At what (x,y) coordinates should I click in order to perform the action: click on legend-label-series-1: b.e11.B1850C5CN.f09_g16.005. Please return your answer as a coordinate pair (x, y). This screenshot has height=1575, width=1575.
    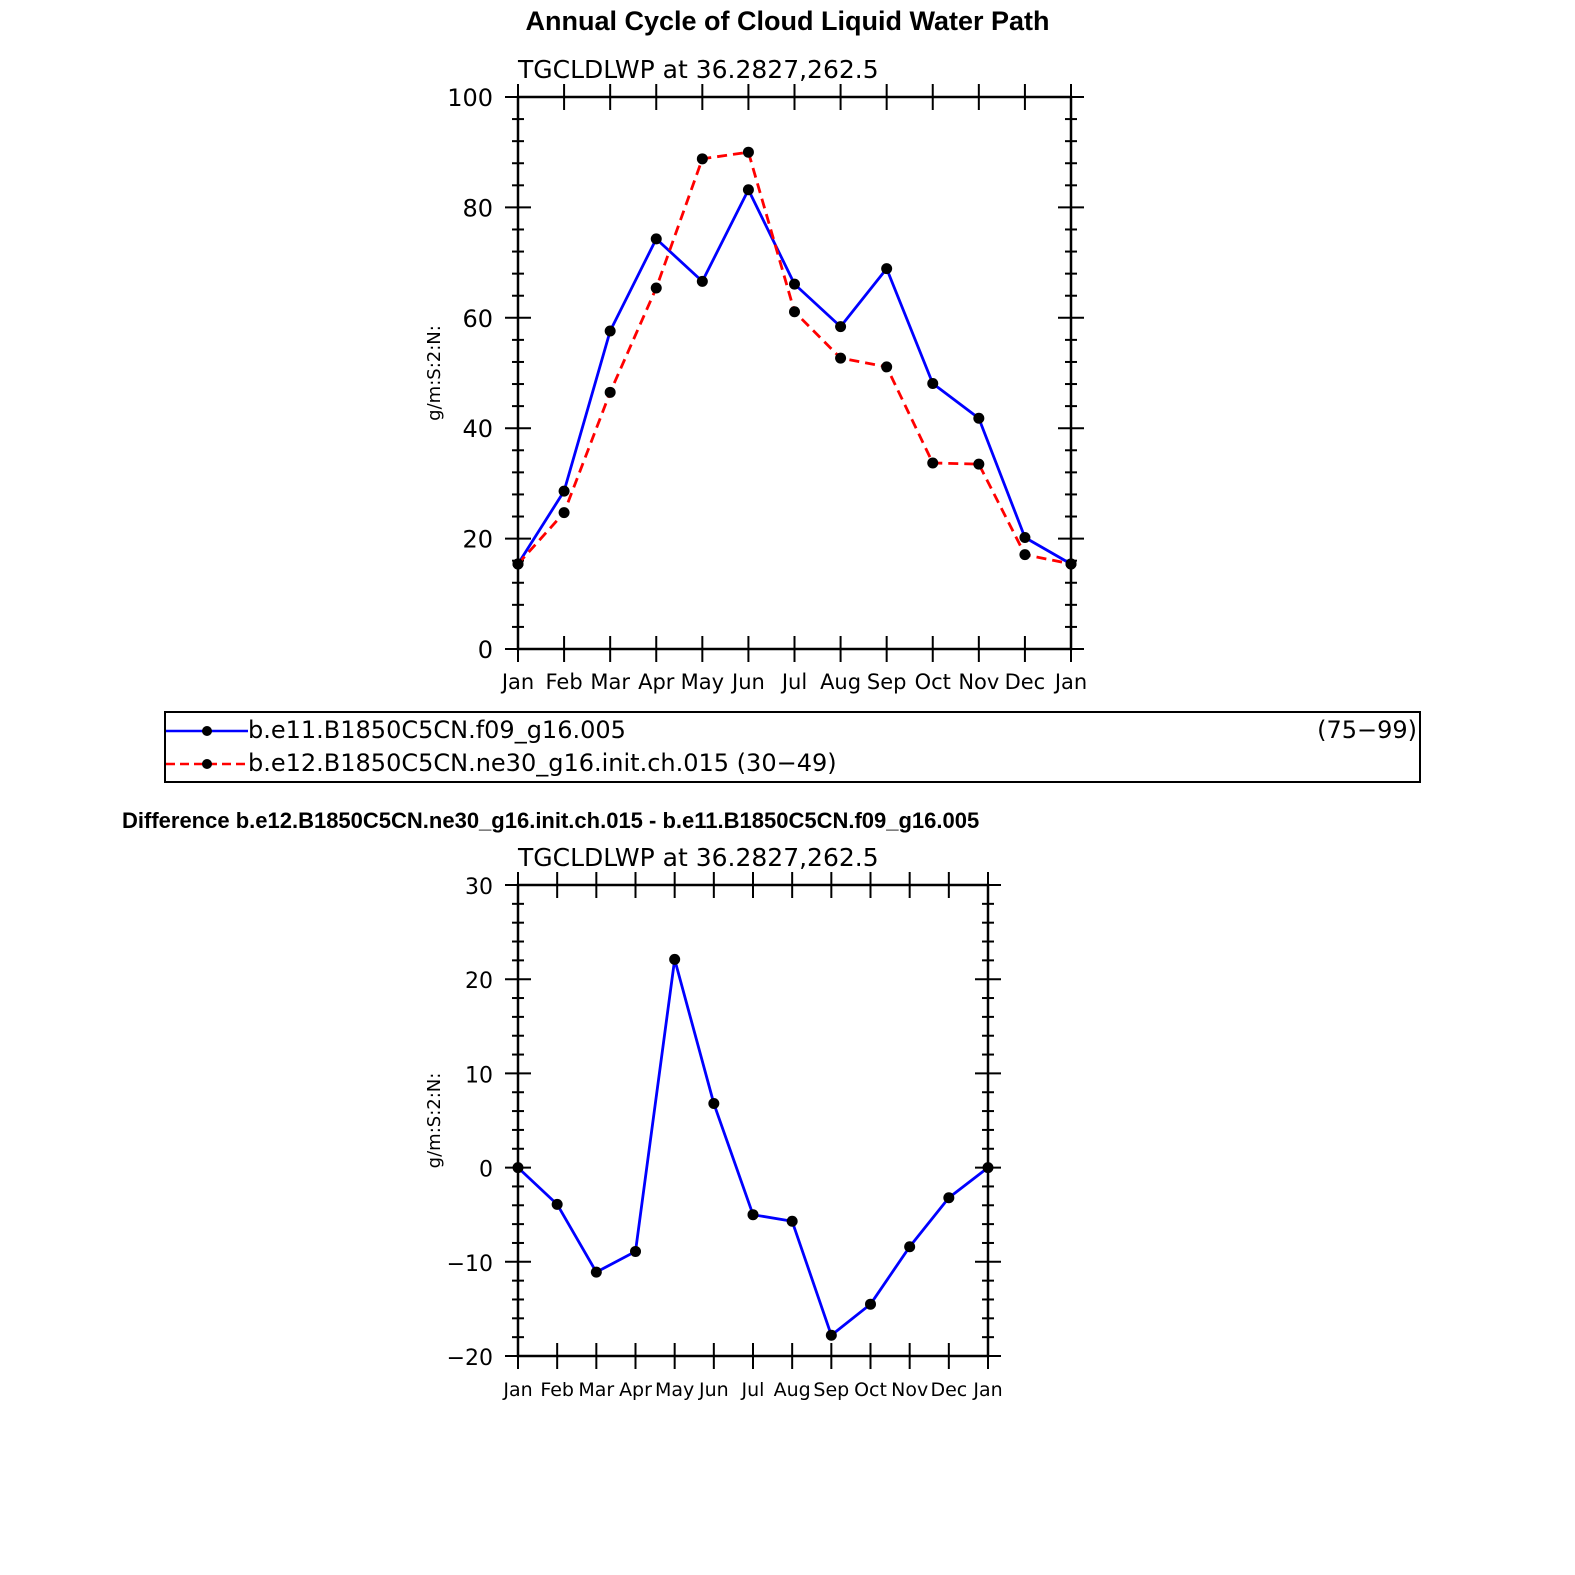
    Looking at the image, I should click on (437, 730).